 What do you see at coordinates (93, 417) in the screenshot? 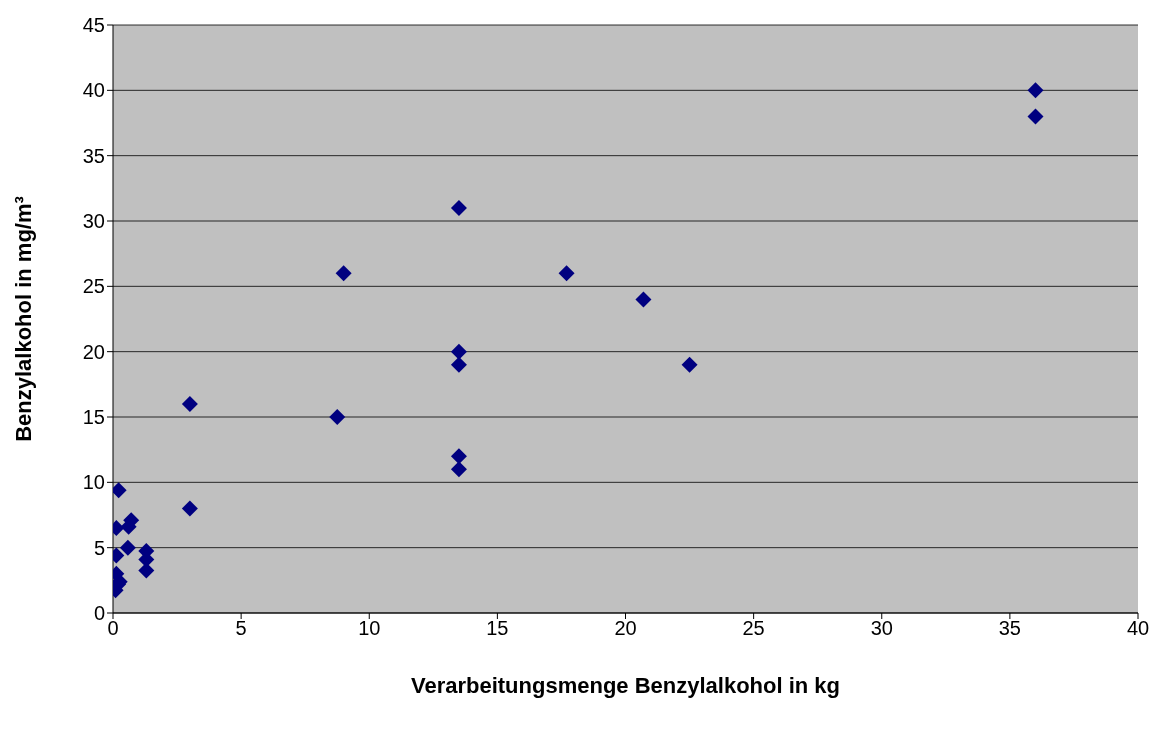
I see `y-tick-label: 15` at bounding box center [93, 417].